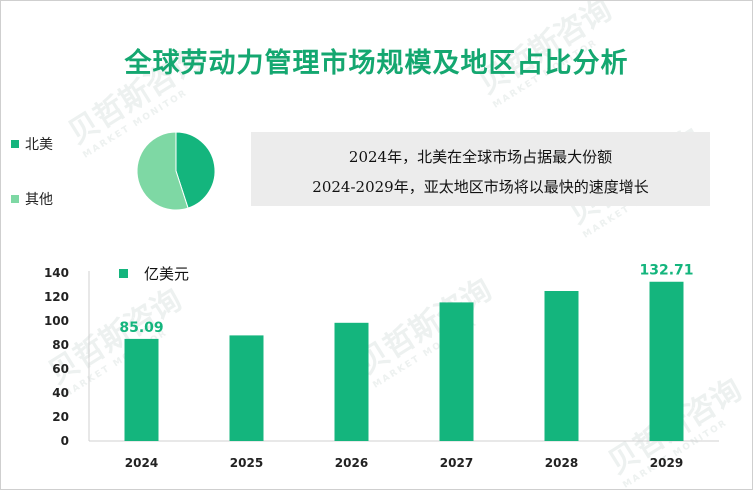  What do you see at coordinates (60, 417) in the screenshot?
I see `y-tick-label: 20` at bounding box center [60, 417].